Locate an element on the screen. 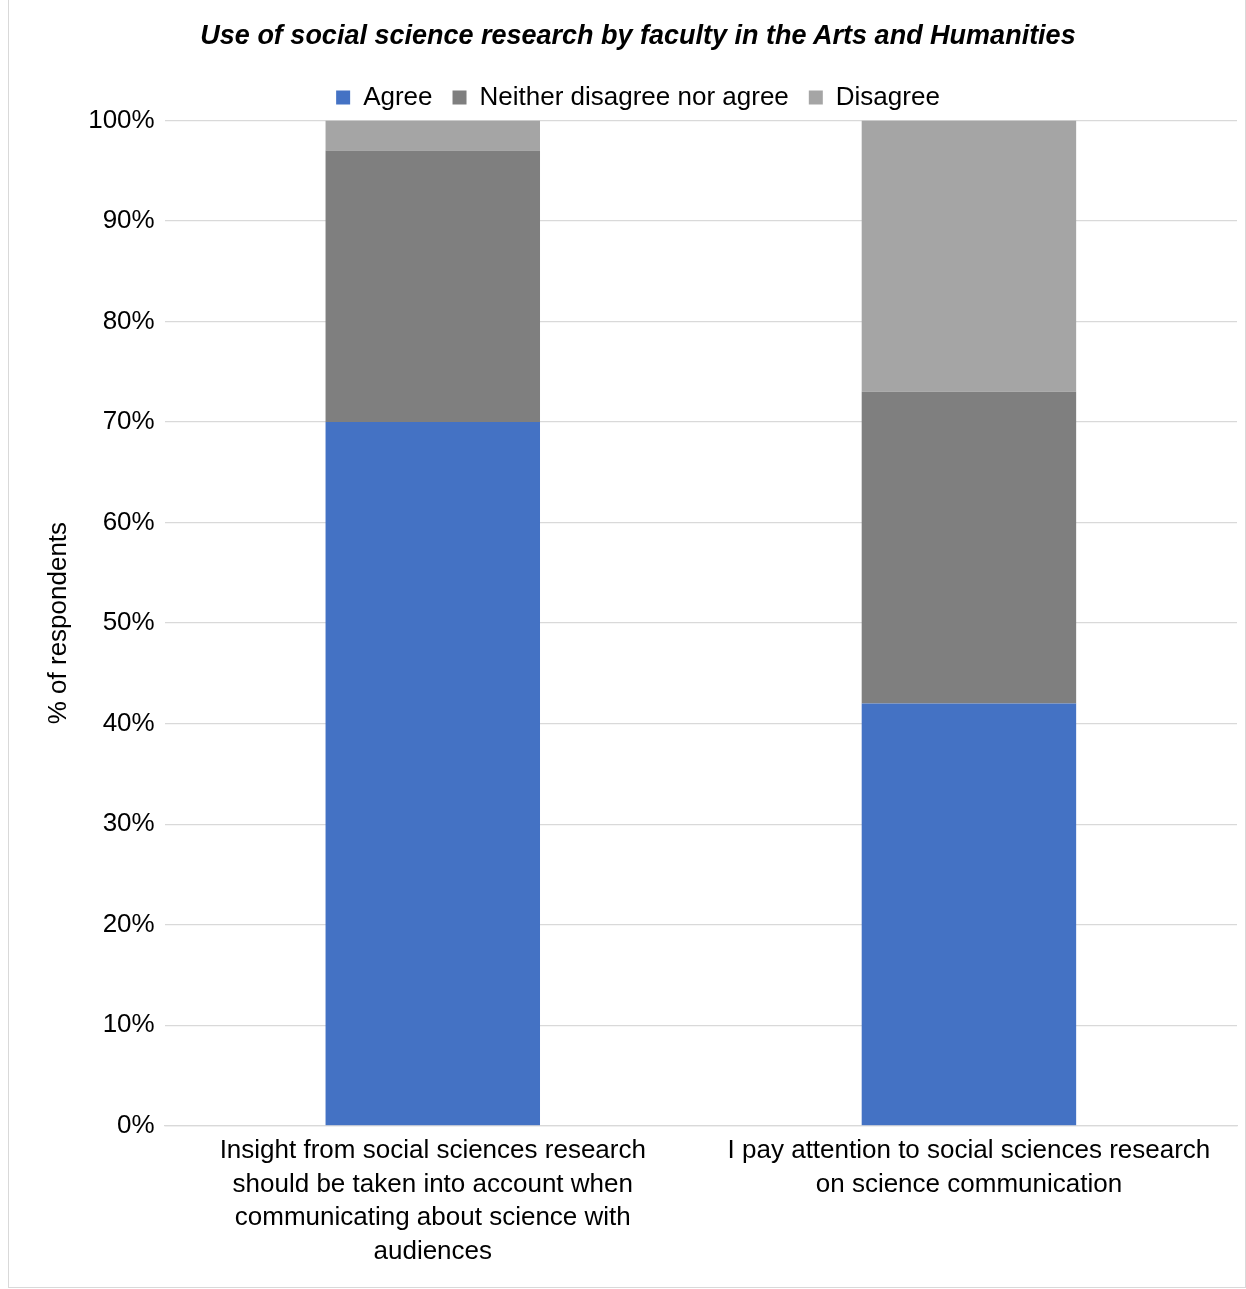  y-tick-label: 70% is located at coordinates (128, 420).